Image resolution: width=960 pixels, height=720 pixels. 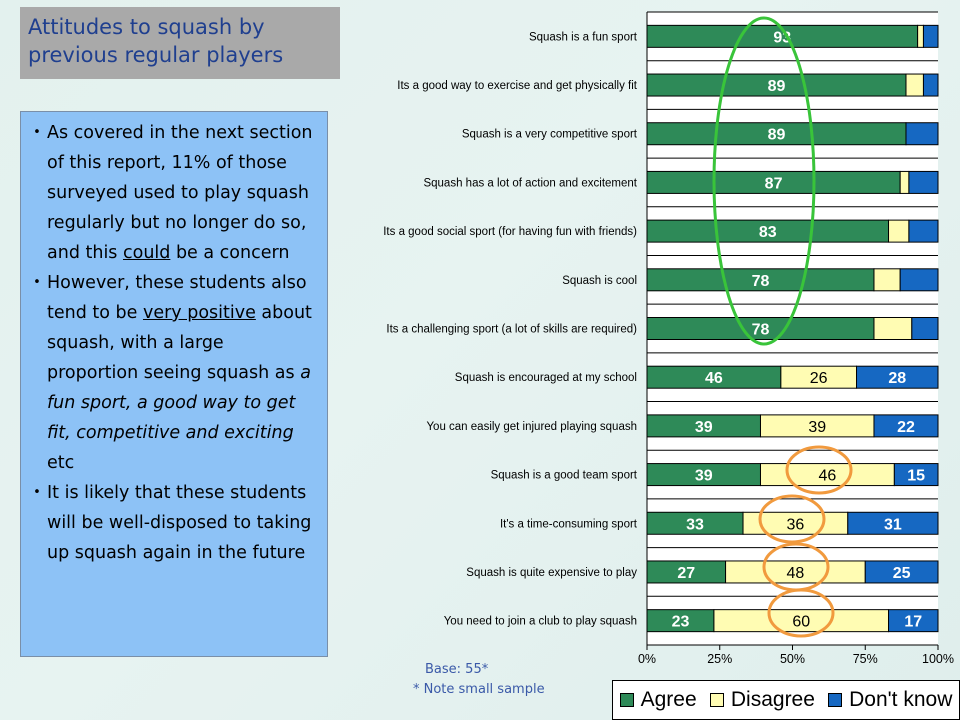 What do you see at coordinates (457, 669) in the screenshot?
I see `base-note: Base: 55*` at bounding box center [457, 669].